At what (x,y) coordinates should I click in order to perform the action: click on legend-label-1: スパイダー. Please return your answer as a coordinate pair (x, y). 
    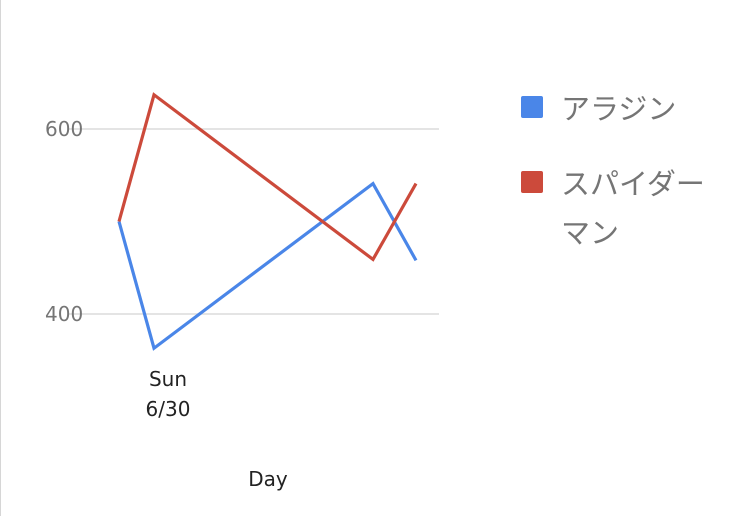
    Looking at the image, I should click on (633, 184).